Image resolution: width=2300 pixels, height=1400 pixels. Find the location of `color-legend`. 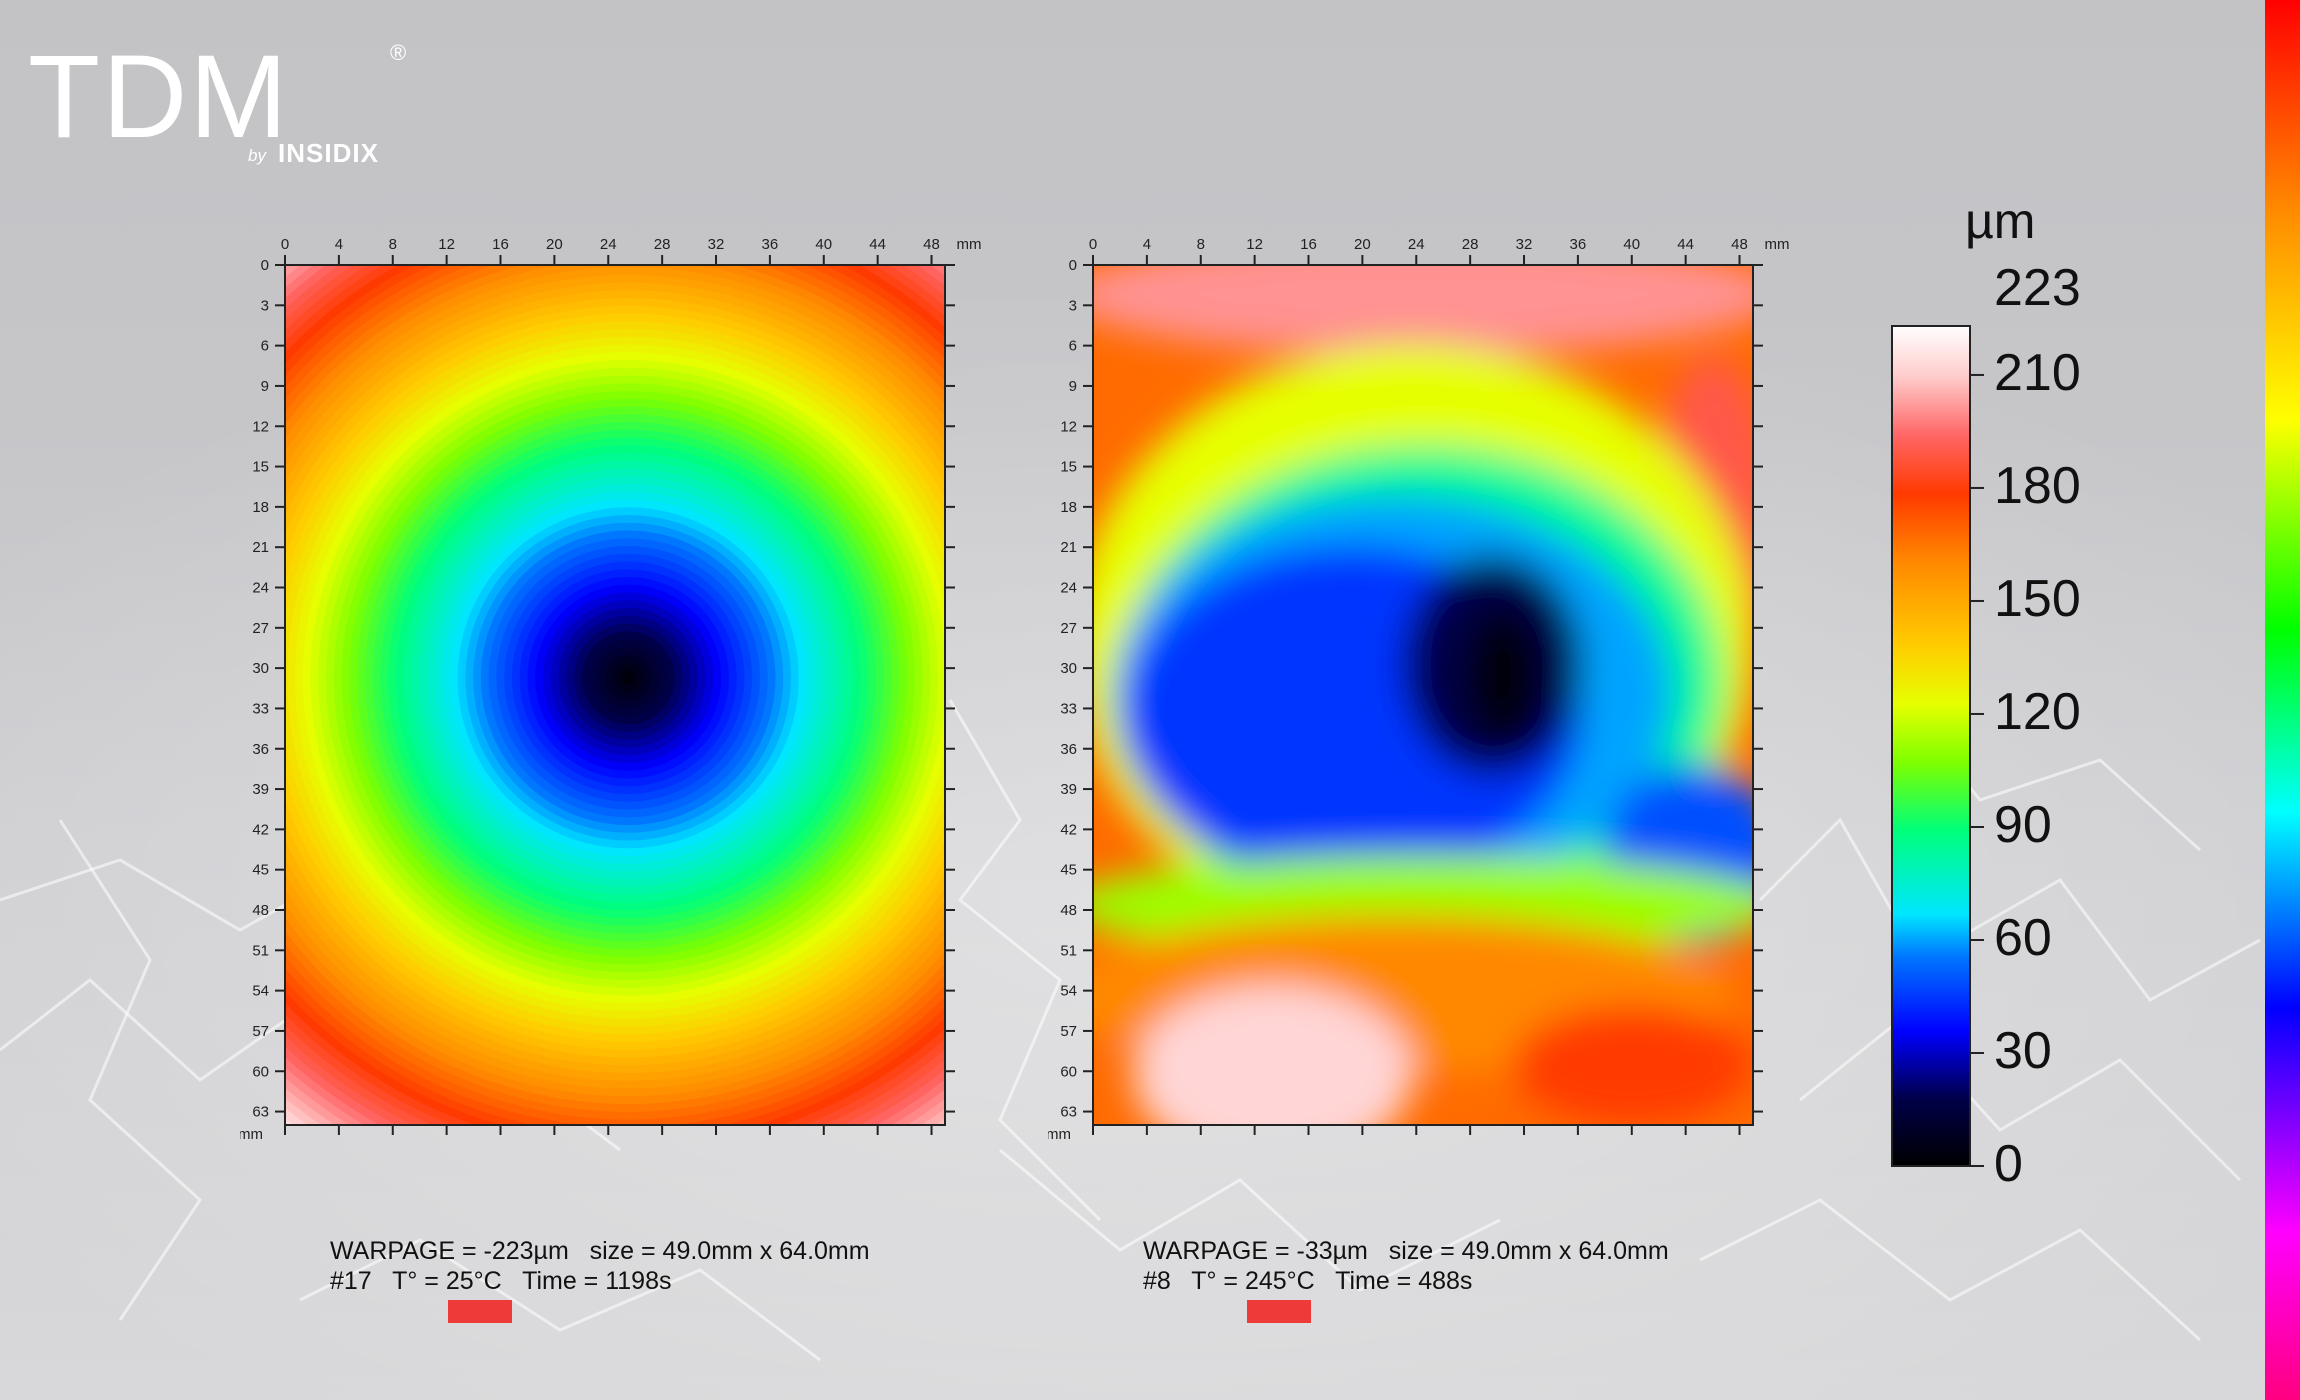

color-legend is located at coordinates (1937, 746).